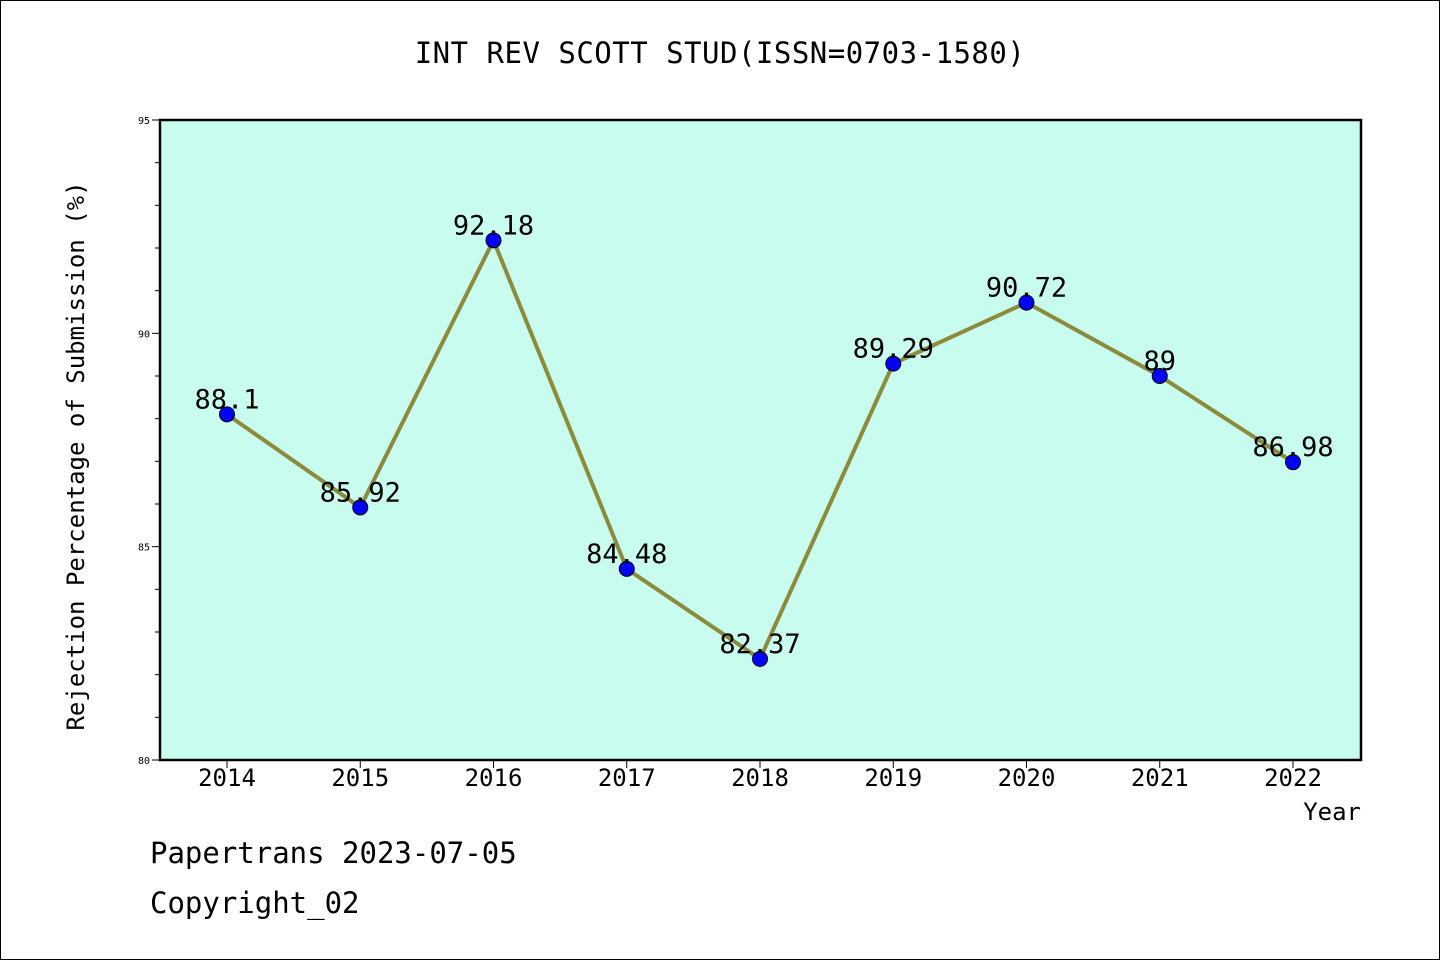 This screenshot has width=1440, height=960. I want to click on x-tick-label: 2022, so click(1293, 778).